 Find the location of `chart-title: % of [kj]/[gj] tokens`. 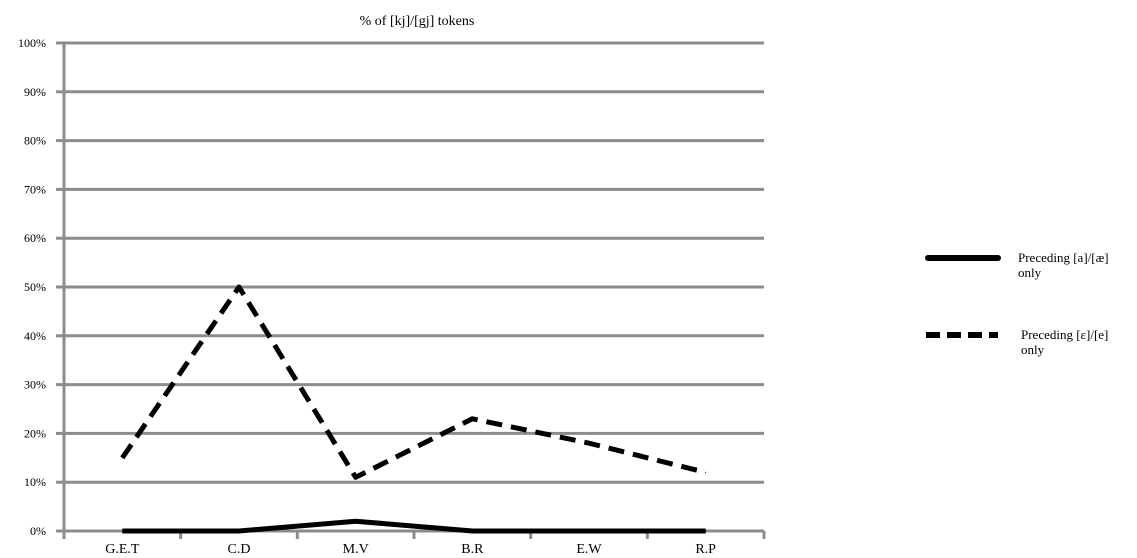

chart-title: % of [kj]/[gj] tokens is located at coordinates (417, 21).